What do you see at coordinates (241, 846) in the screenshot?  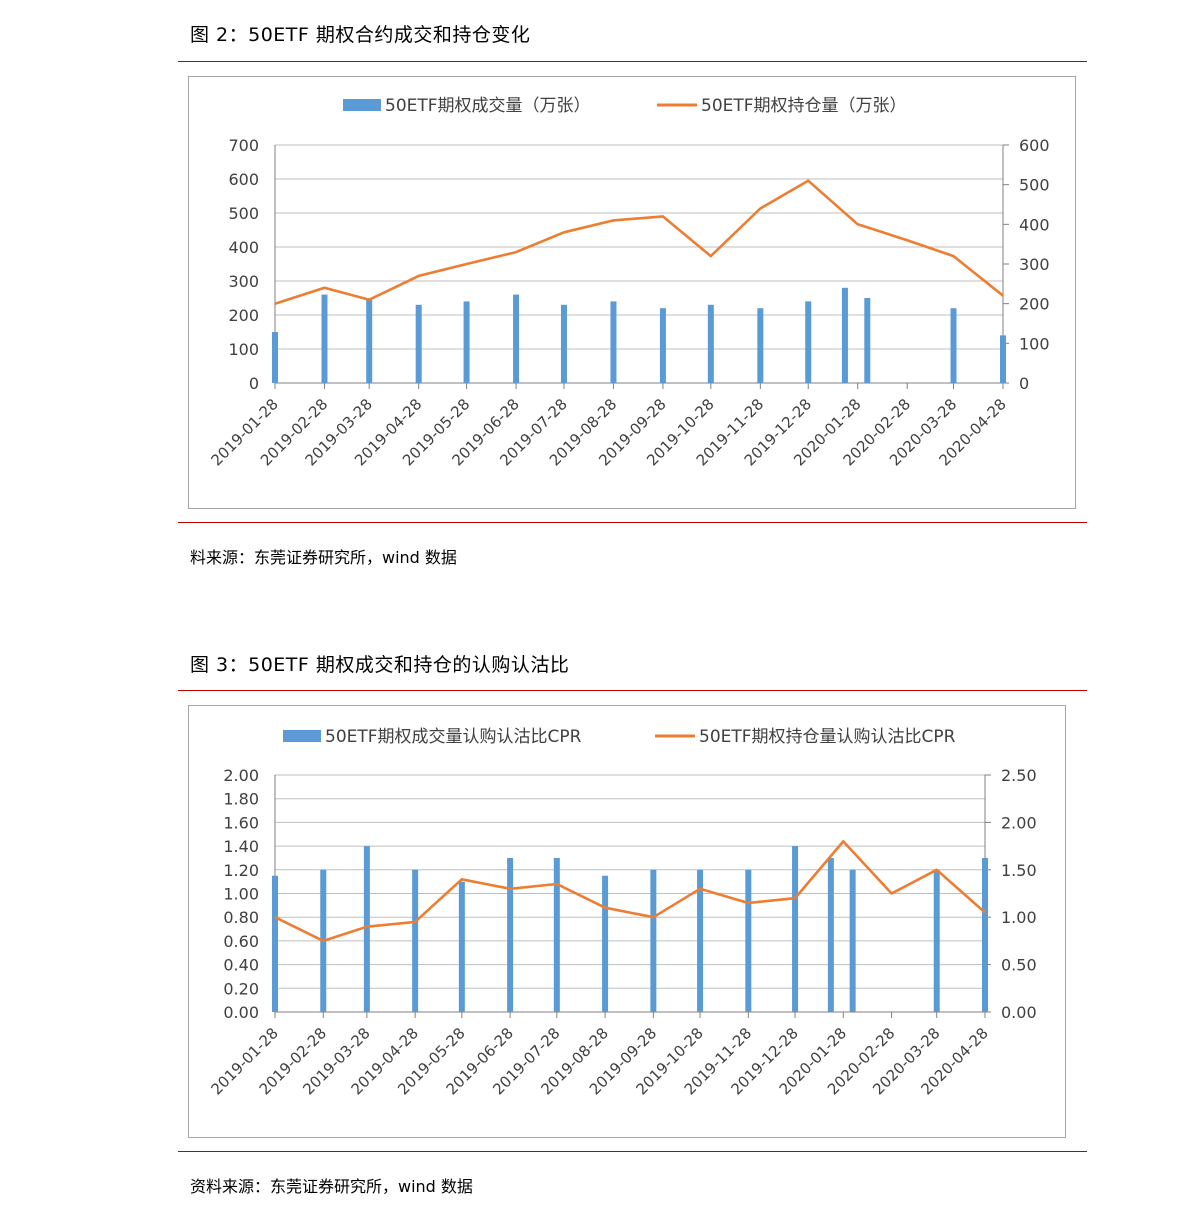 I see `y-left-tick-label: 1.40` at bounding box center [241, 846].